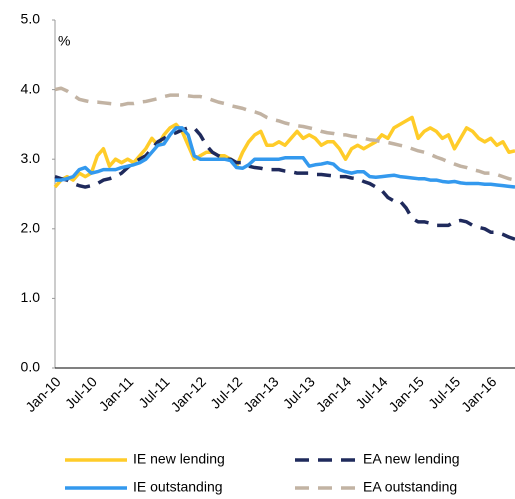 The width and height of the screenshot is (515, 499). Describe the element at coordinates (31, 228) in the screenshot. I see `y-tick-label: 2.0` at that location.